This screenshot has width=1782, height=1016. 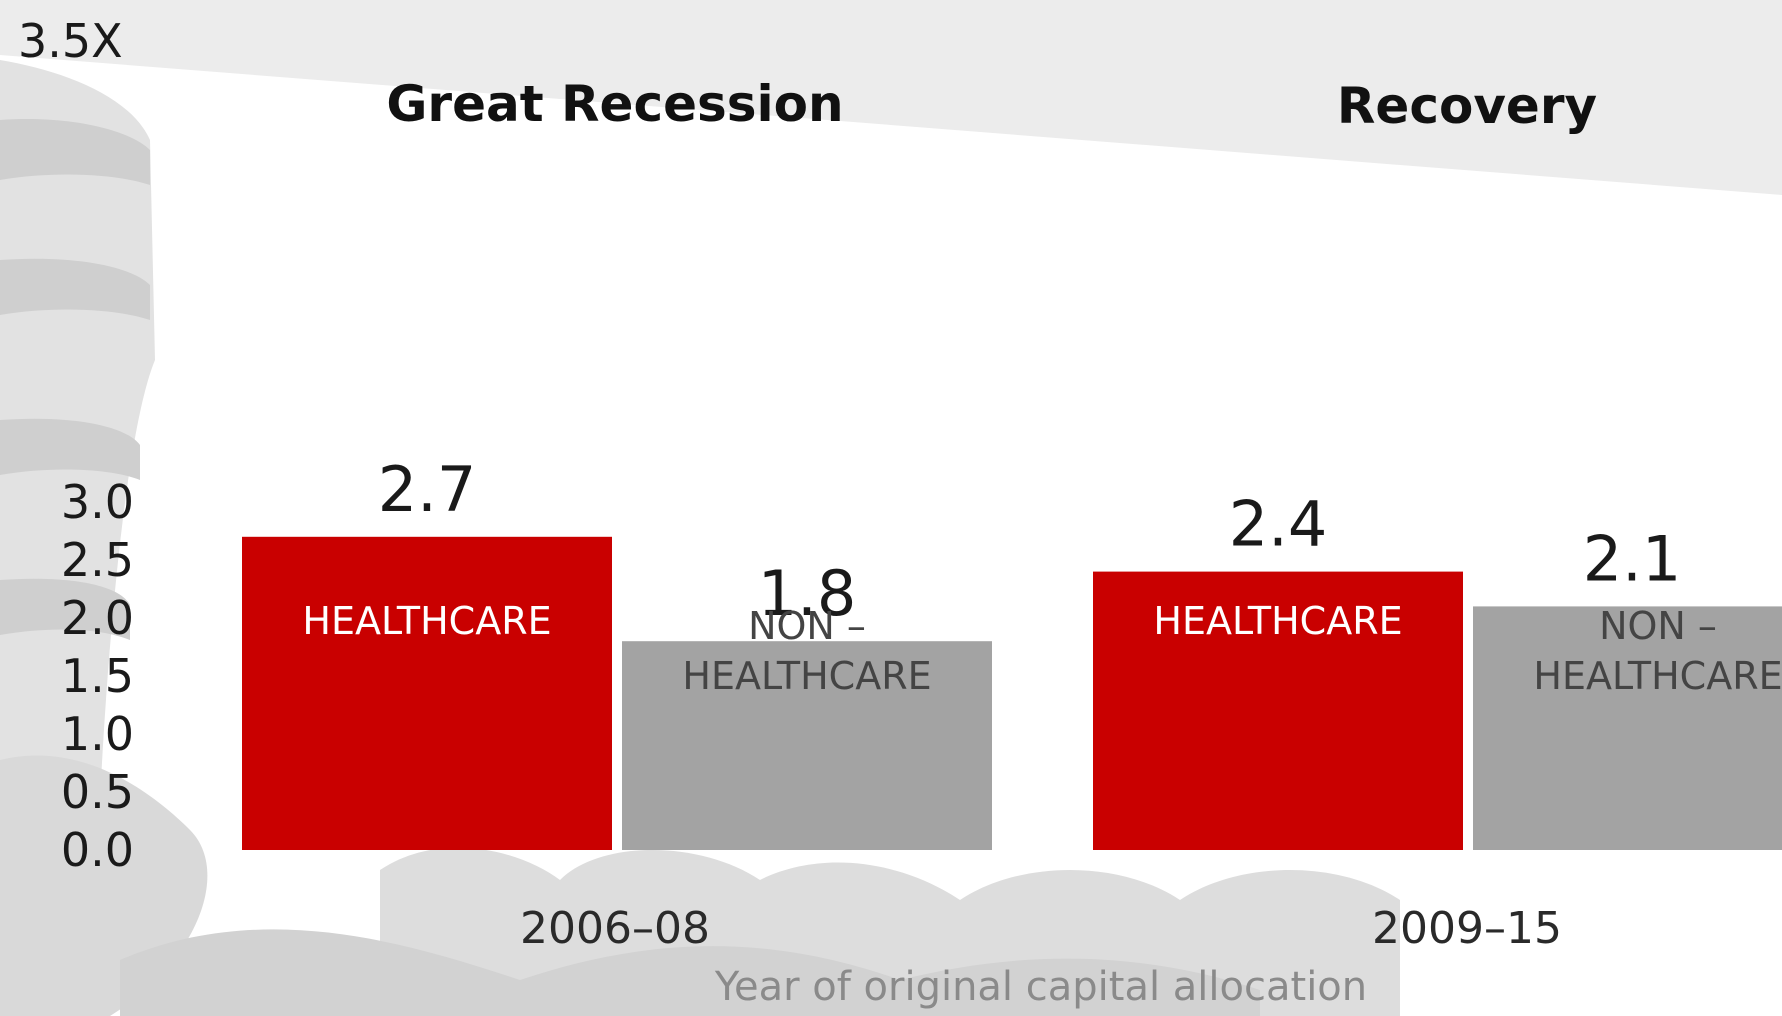 What do you see at coordinates (97, 850) in the screenshot?
I see `y-tick-label: 0.0` at bounding box center [97, 850].